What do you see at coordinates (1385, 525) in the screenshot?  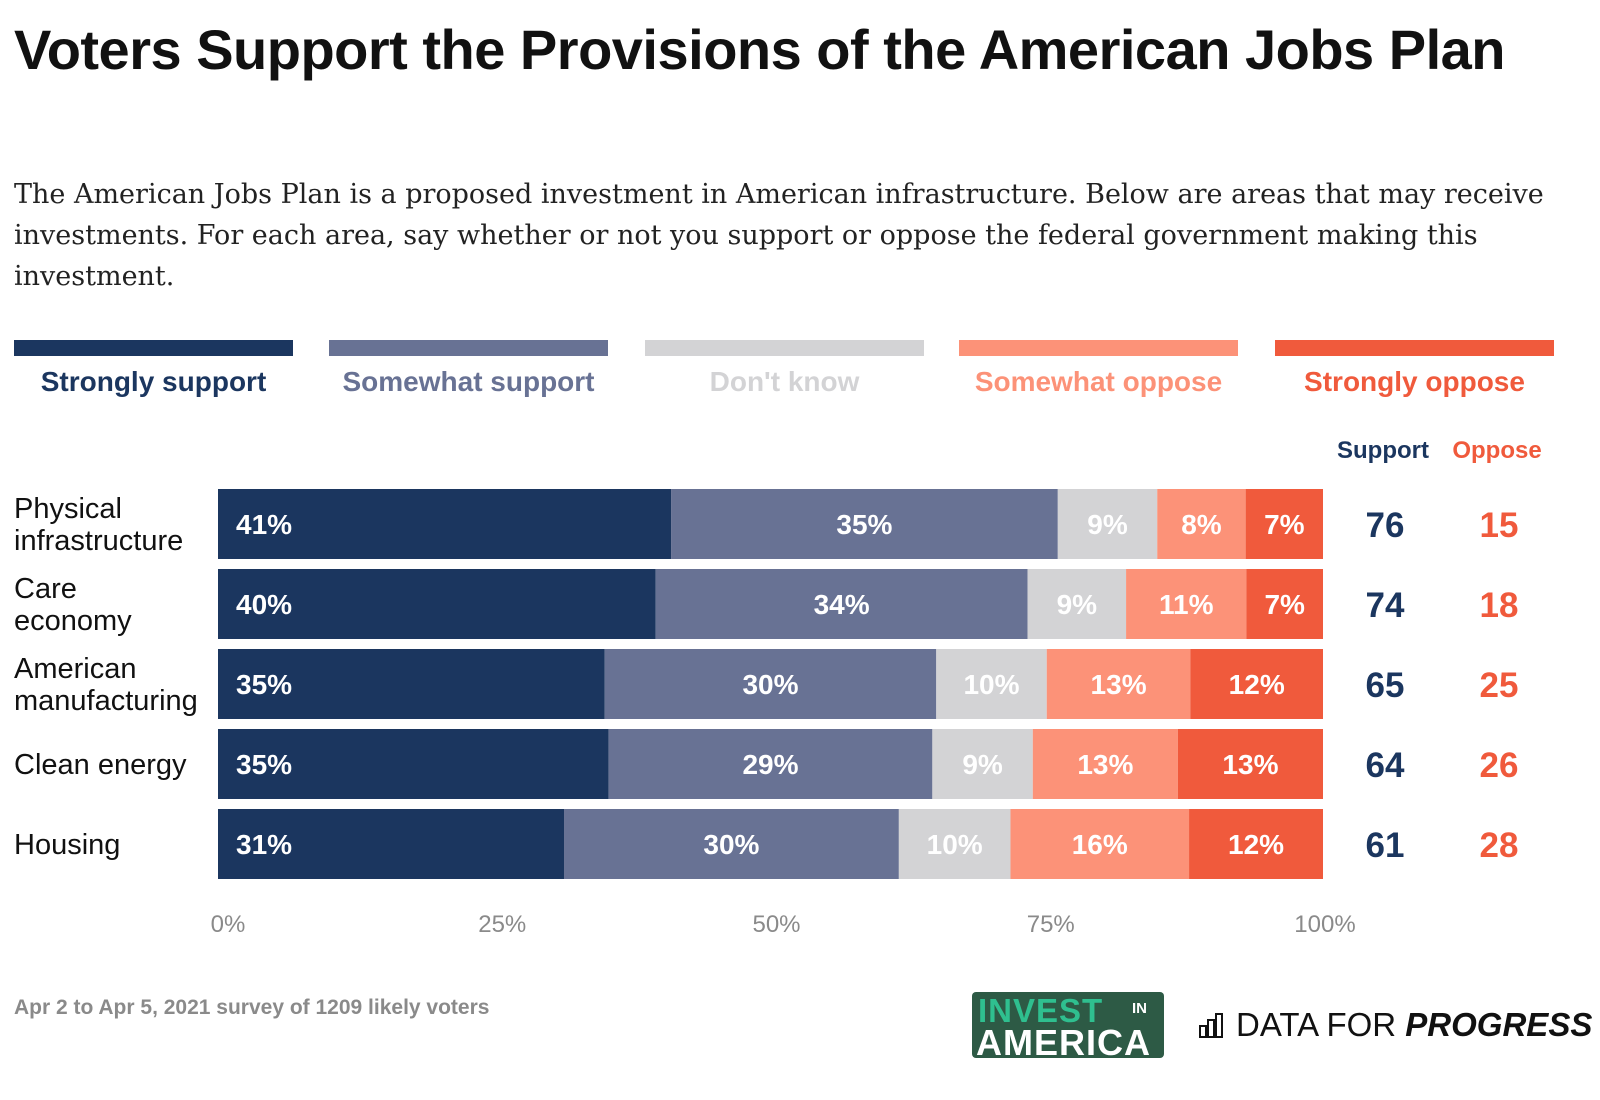 I see `summary-value: 76` at bounding box center [1385, 525].